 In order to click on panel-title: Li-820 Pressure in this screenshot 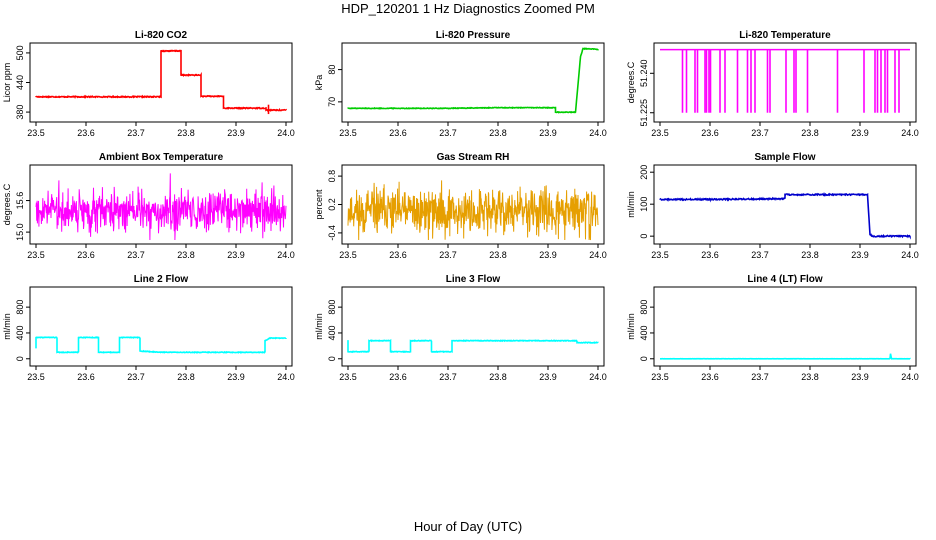, I will do `click(473, 35)`.